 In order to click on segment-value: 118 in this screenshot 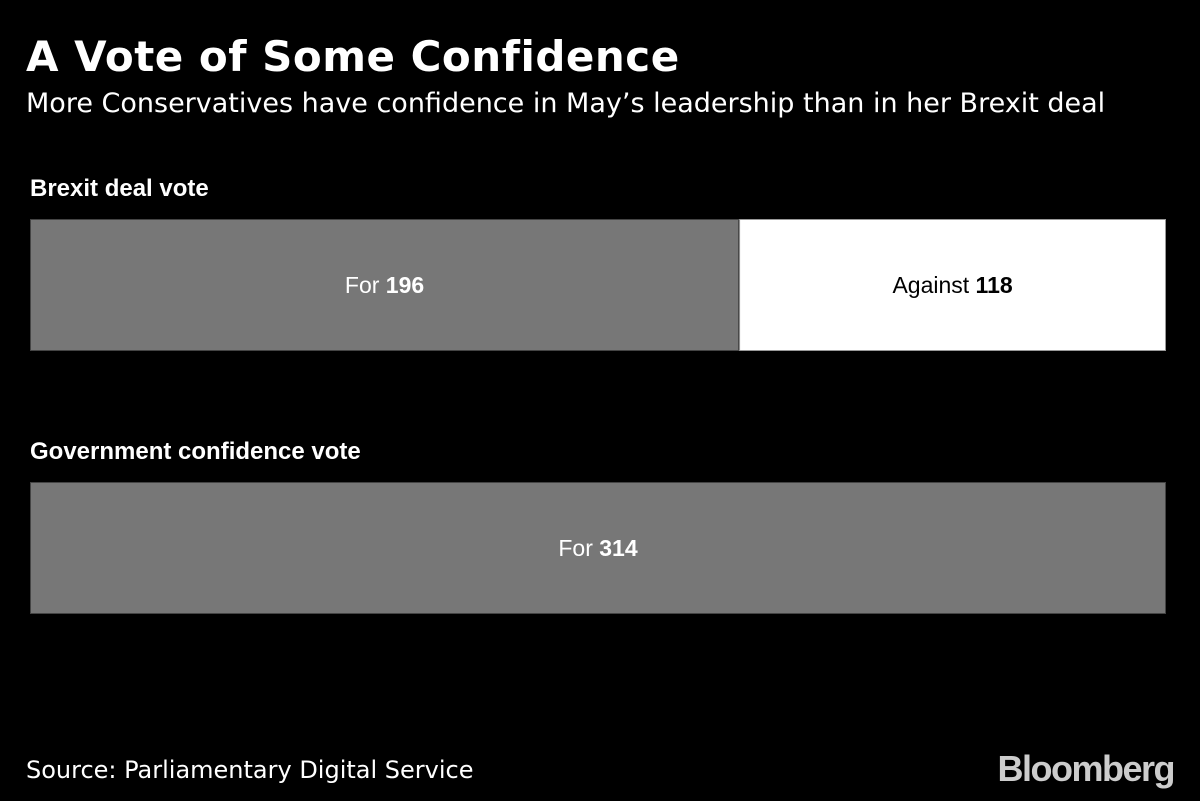, I will do `click(994, 285)`.